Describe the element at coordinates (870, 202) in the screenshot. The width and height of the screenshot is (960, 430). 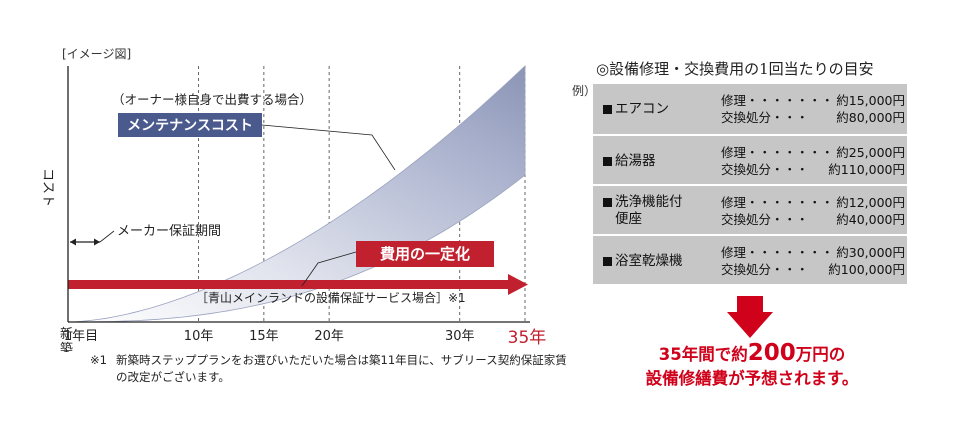
I see `repair-value: 約12,000円` at that location.